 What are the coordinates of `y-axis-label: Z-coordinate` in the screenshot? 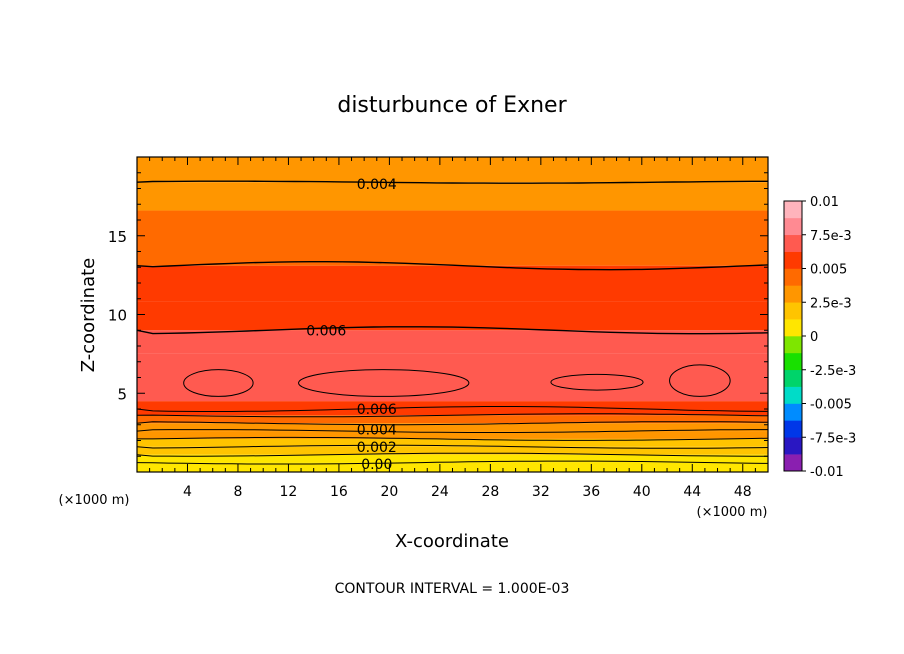 It's located at (88, 315).